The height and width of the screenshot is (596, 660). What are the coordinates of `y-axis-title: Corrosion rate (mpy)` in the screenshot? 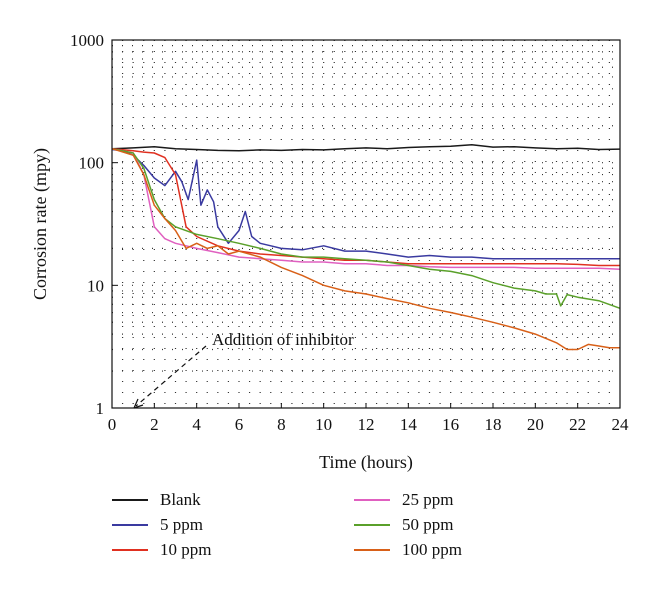 It's located at (40, 224).